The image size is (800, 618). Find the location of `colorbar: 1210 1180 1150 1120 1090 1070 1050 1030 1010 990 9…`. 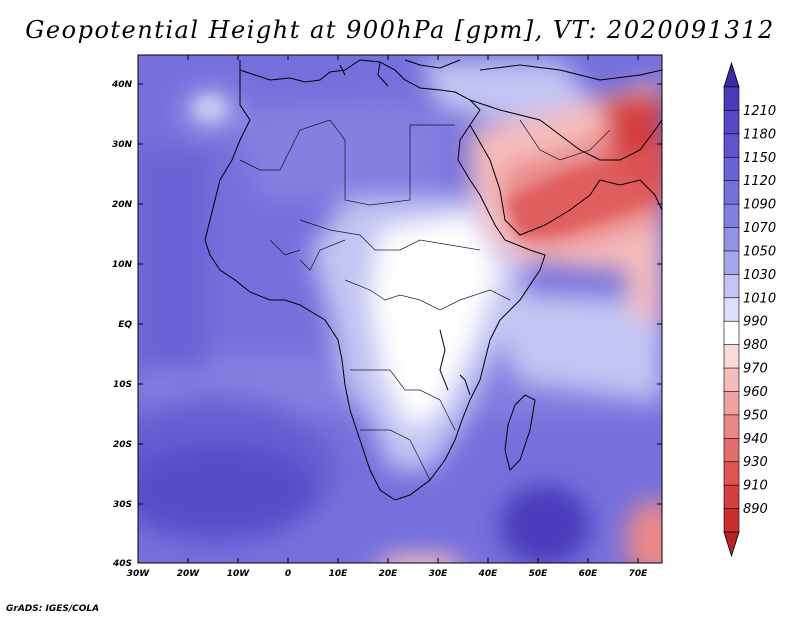

colorbar: 1210 1180 1150 1120 1090 1070 1050 1030 1010 990 9… is located at coordinates (749, 309).